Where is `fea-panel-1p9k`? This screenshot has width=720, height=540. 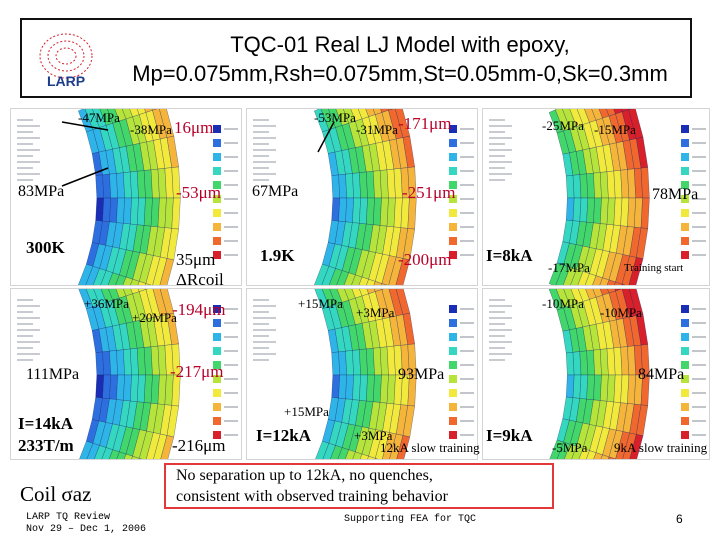 fea-panel-1p9k is located at coordinates (362, 197).